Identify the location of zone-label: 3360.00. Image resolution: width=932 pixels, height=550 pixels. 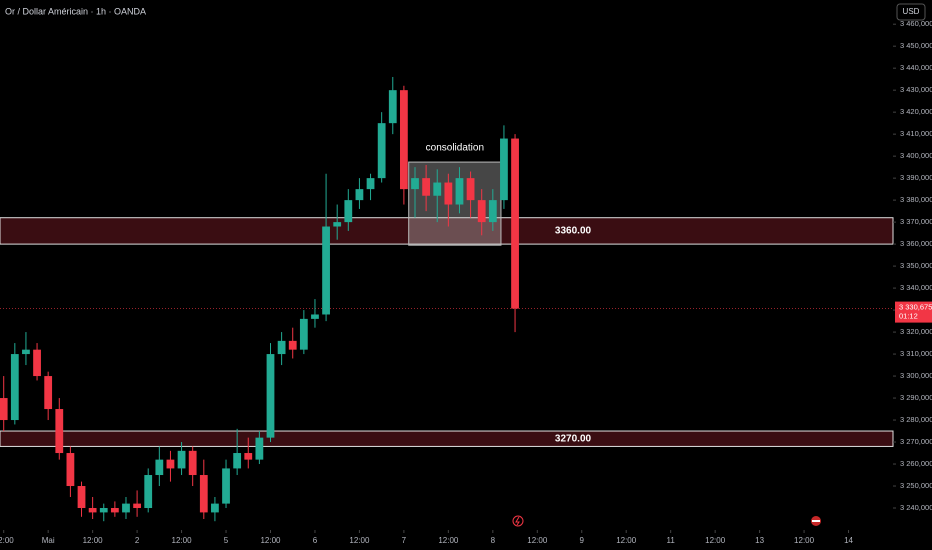
(573, 231).